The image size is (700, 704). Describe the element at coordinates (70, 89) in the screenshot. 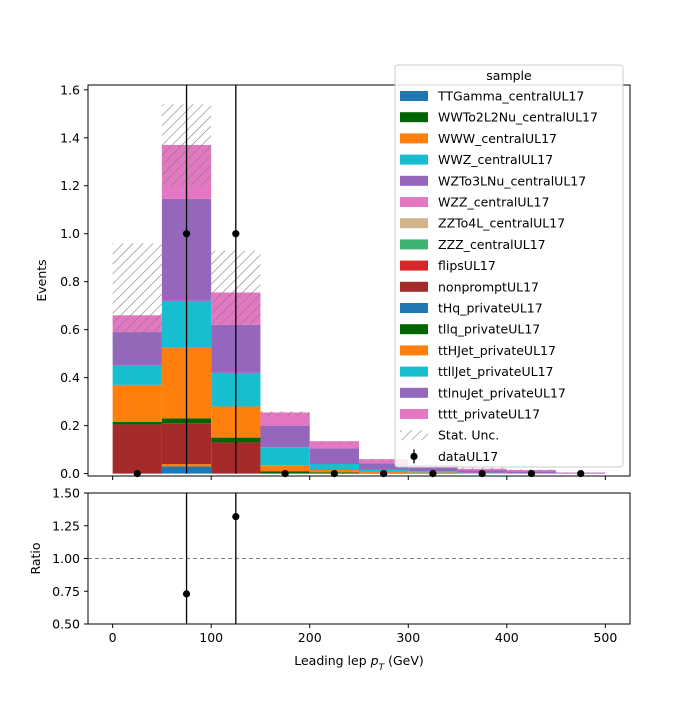

I see `y-tick-label: 1.6` at that location.